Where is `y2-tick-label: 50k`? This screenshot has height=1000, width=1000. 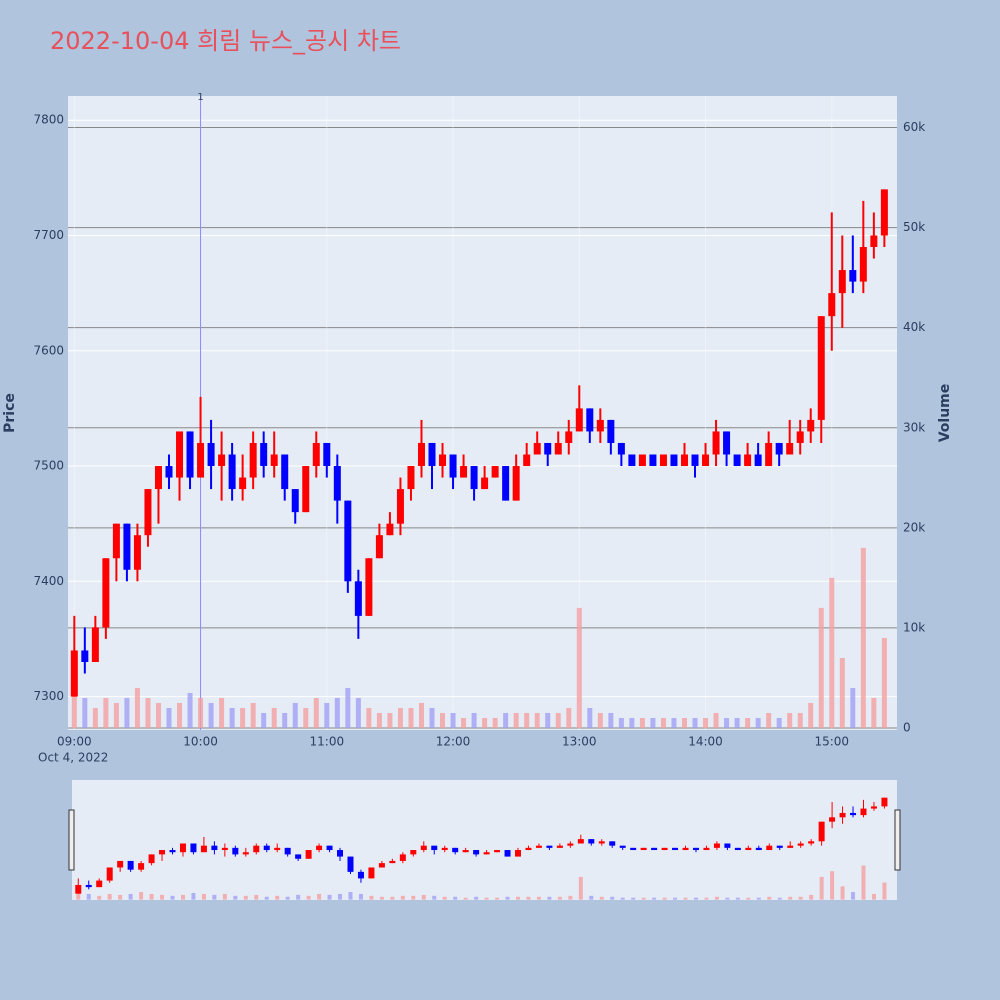 y2-tick-label: 50k is located at coordinates (914, 227).